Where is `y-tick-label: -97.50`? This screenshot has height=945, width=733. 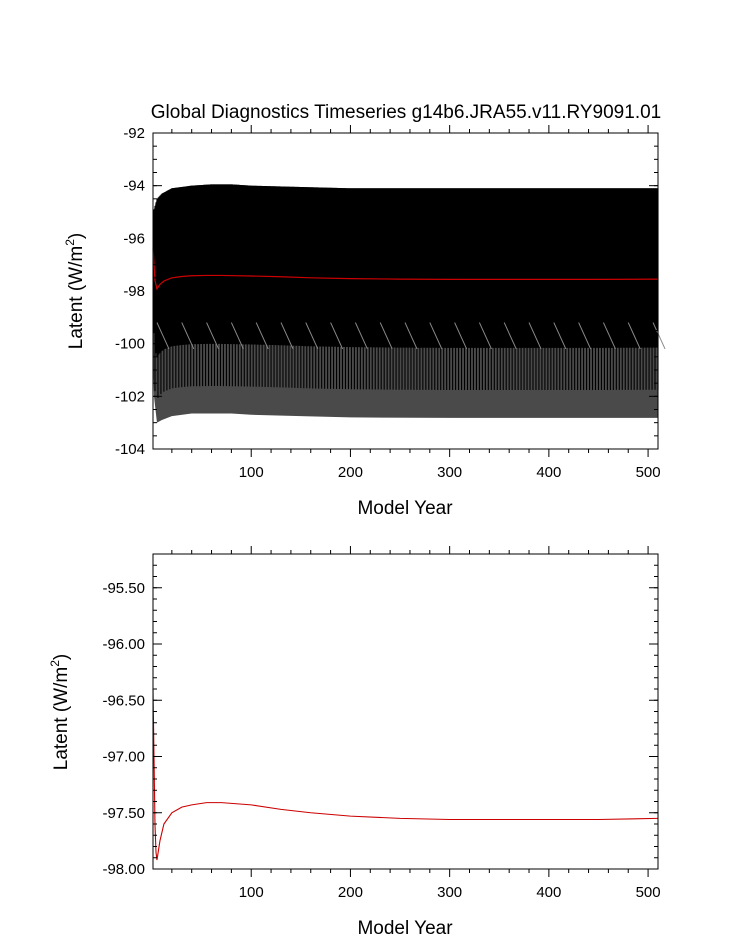 y-tick-label: -97.50 is located at coordinates (123, 813).